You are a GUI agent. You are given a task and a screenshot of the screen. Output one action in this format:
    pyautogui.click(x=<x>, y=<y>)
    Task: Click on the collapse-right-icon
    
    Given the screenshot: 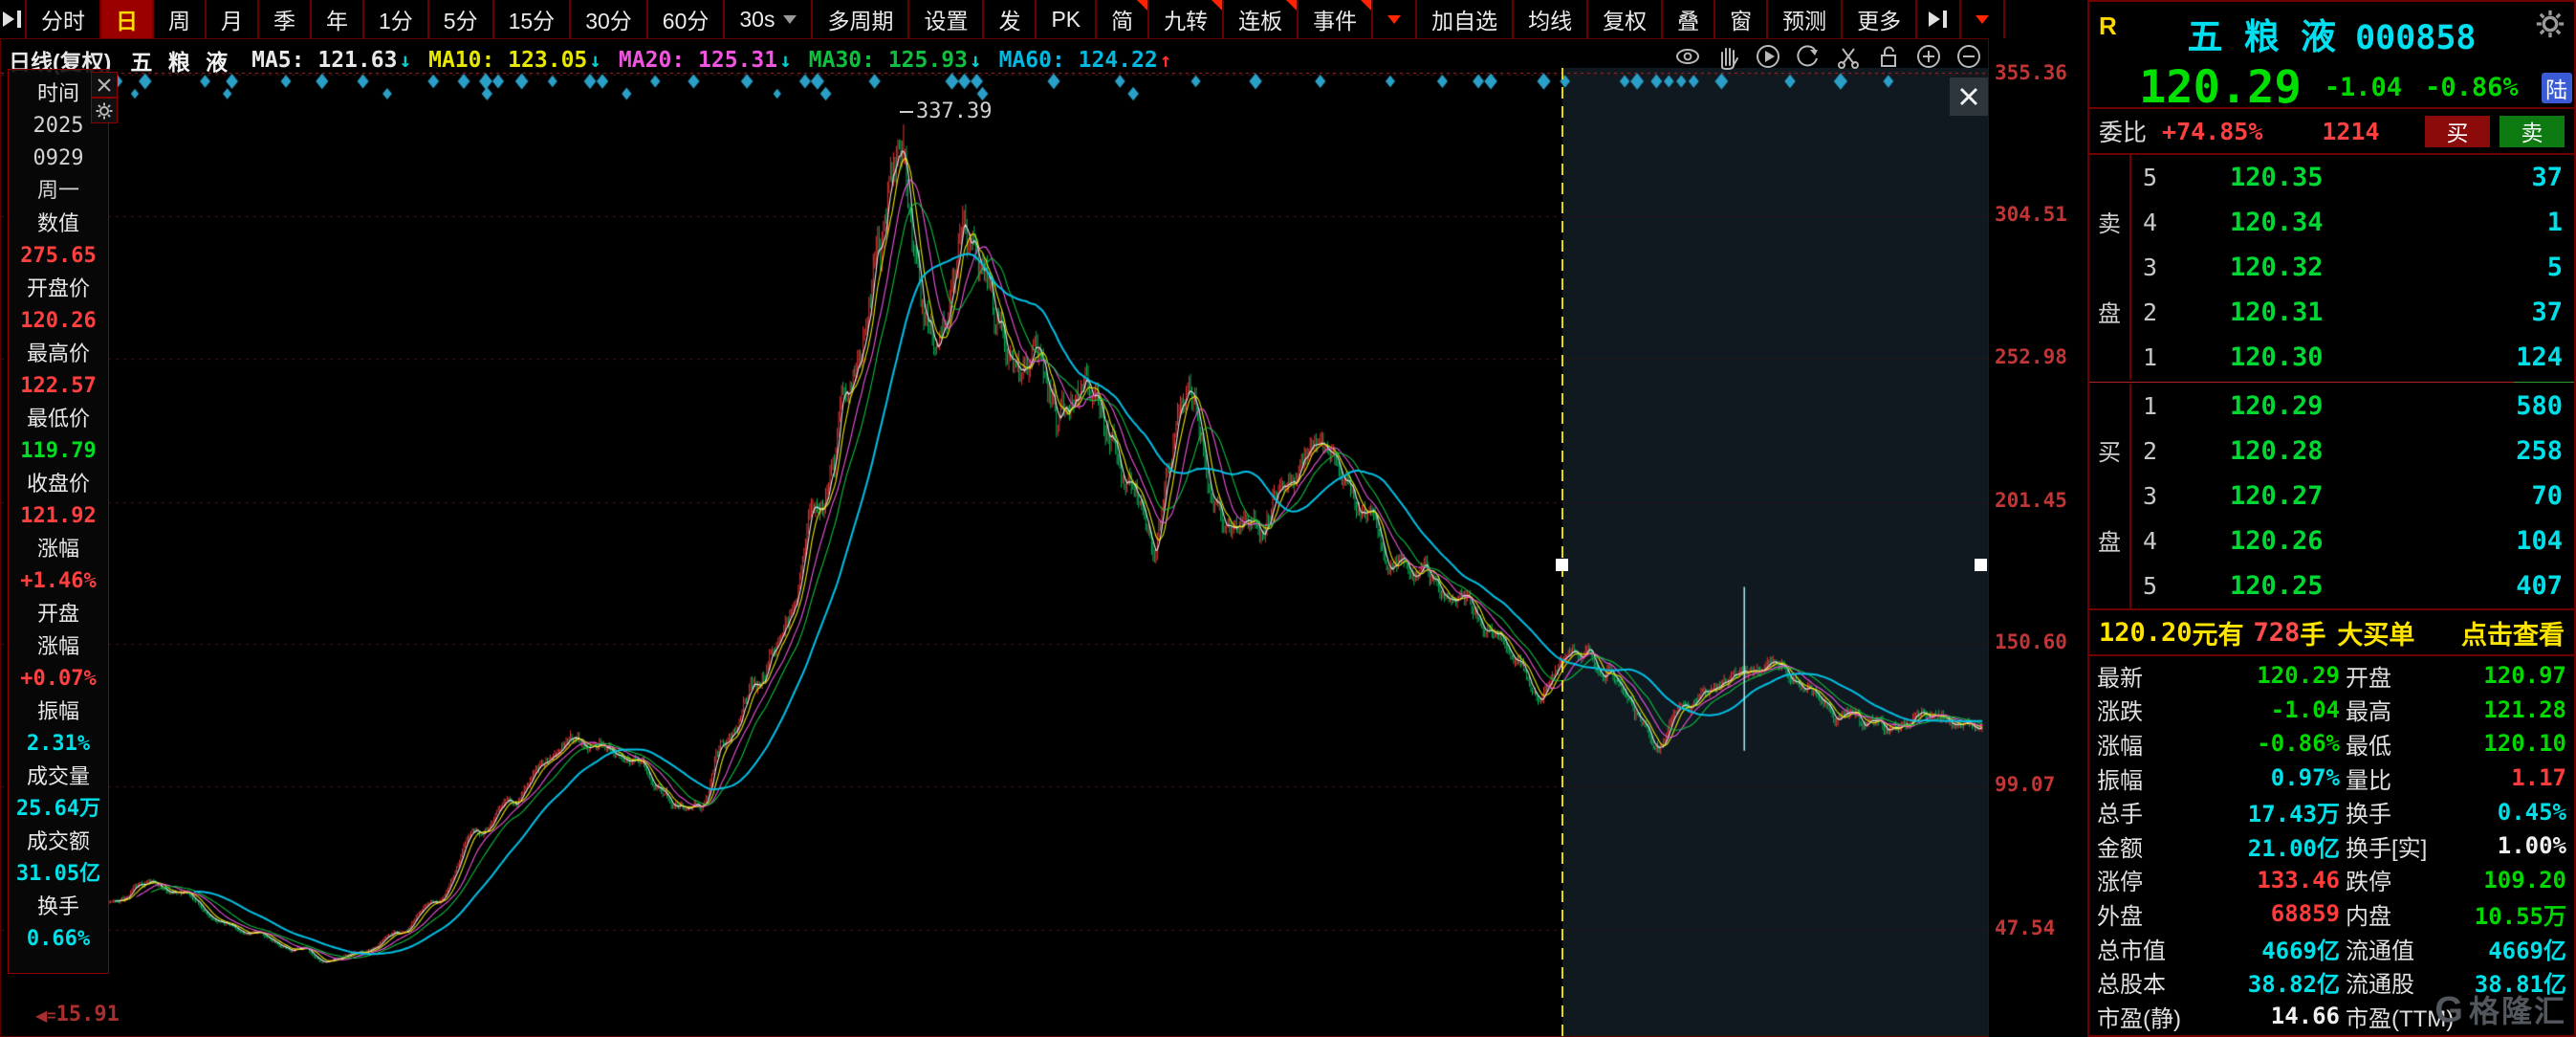 What is the action you would take?
    pyautogui.click(x=1939, y=19)
    